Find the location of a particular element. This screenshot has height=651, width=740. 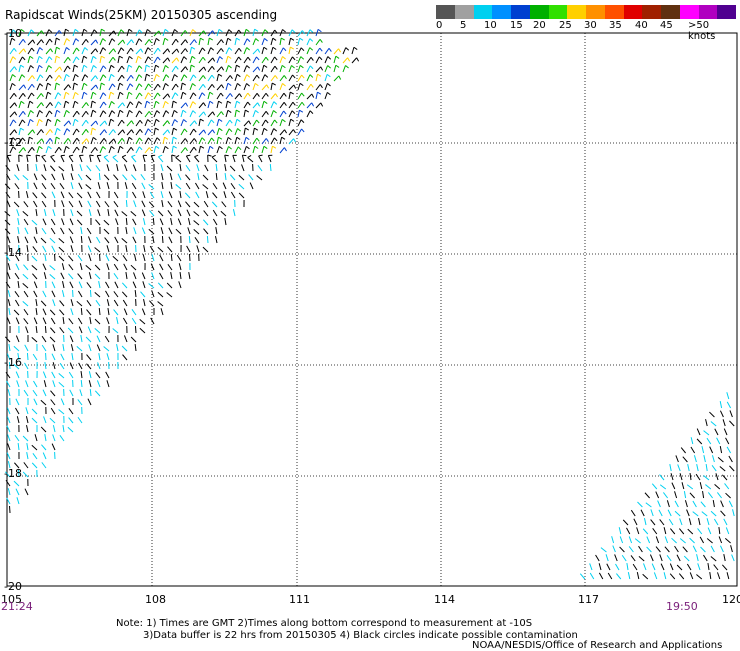

lon-label-114: 114 is located at coordinates (444, 599).